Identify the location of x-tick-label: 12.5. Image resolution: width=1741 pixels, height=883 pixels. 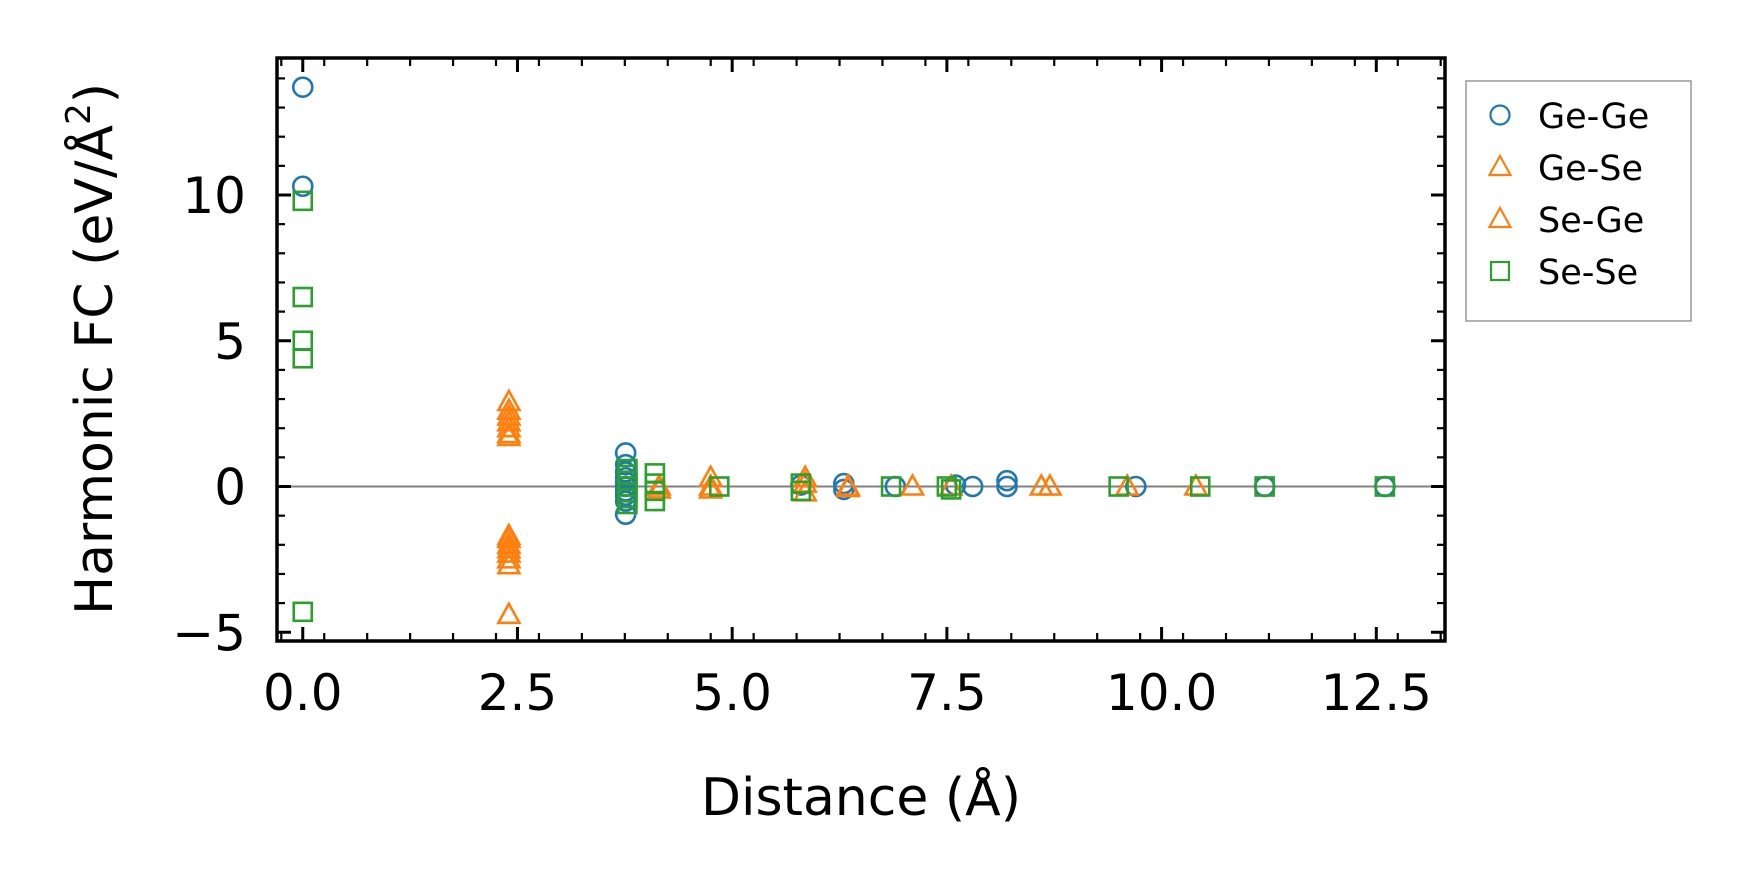
(1376, 693).